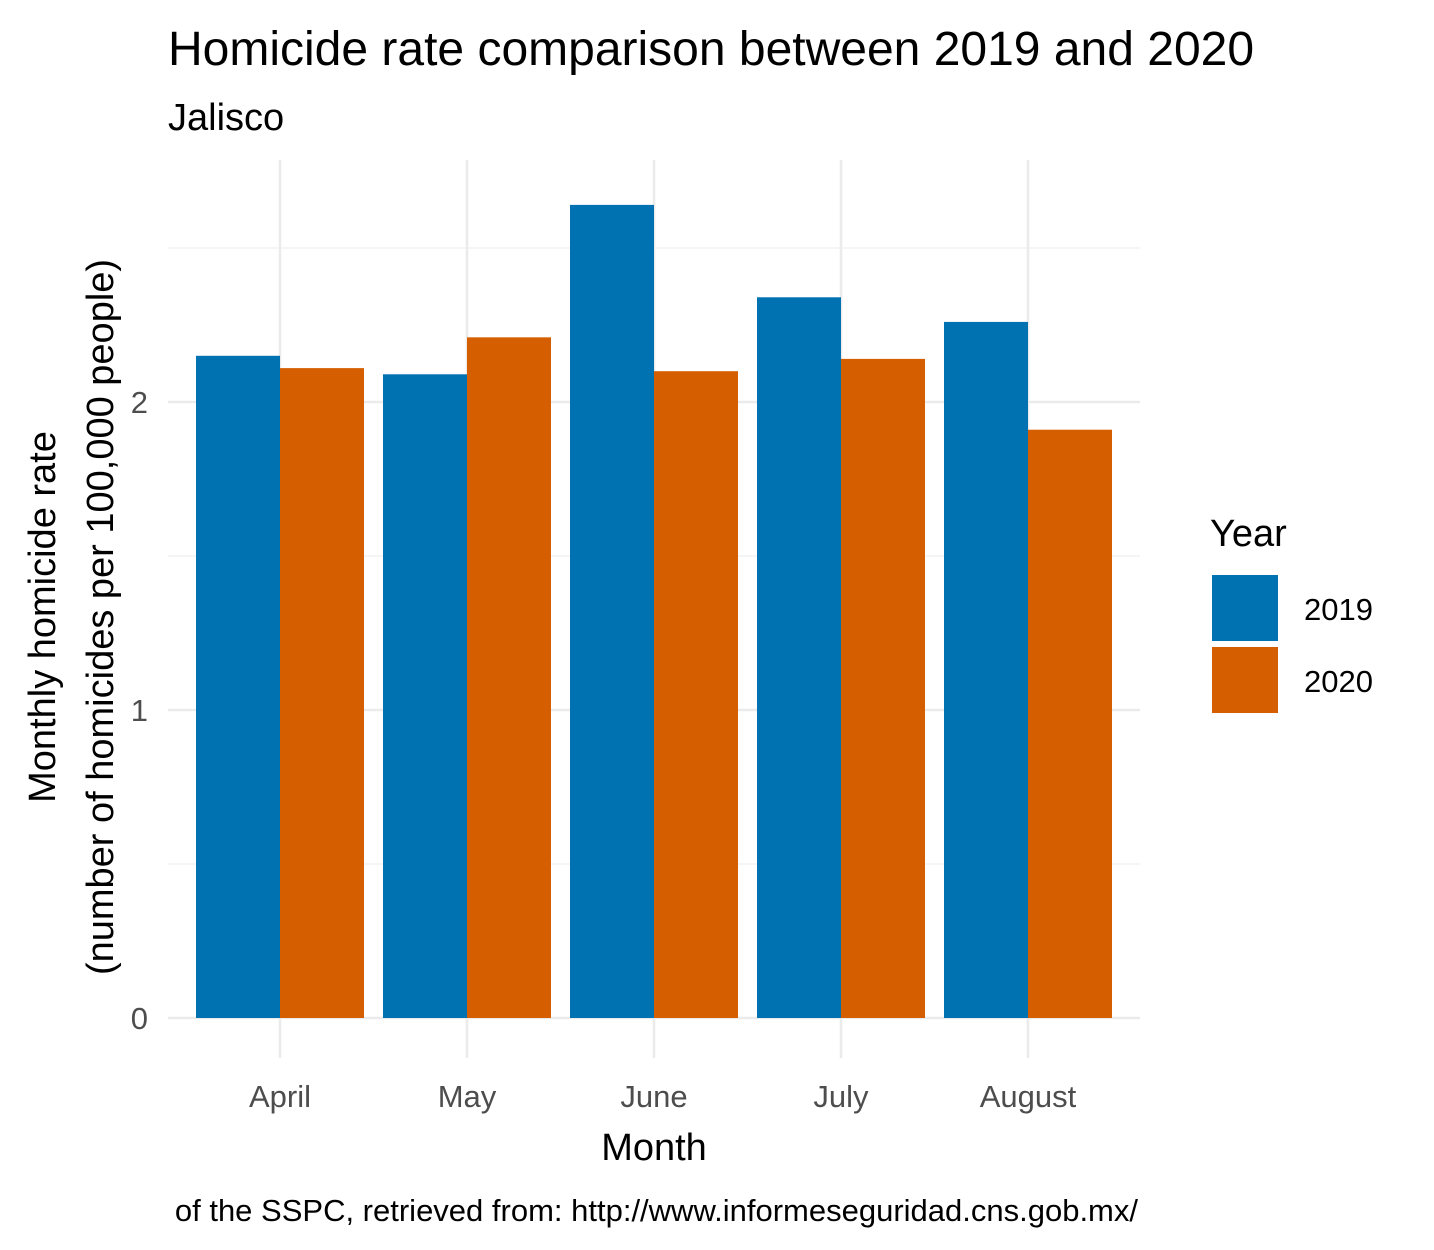  I want to click on y-tick-label: 2, so click(139, 402).